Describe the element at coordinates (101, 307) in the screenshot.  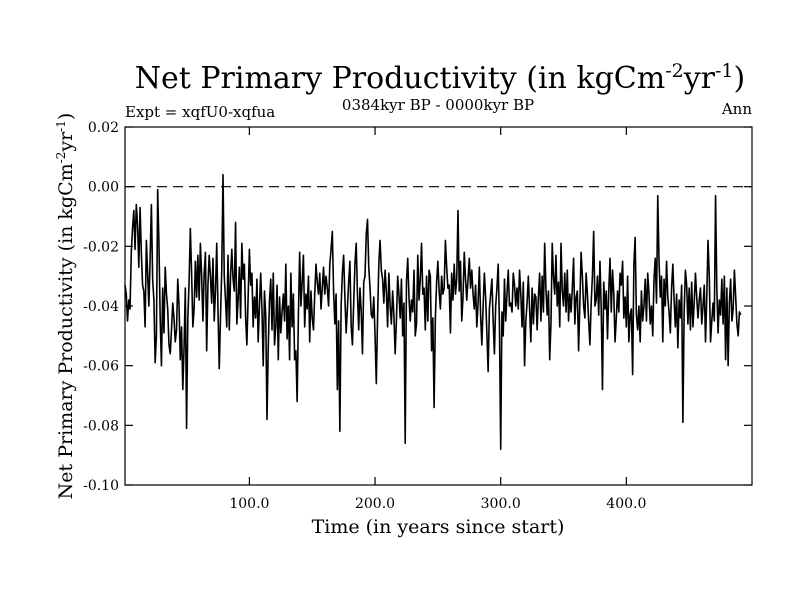
I see `y-tick-label: -0.04` at that location.